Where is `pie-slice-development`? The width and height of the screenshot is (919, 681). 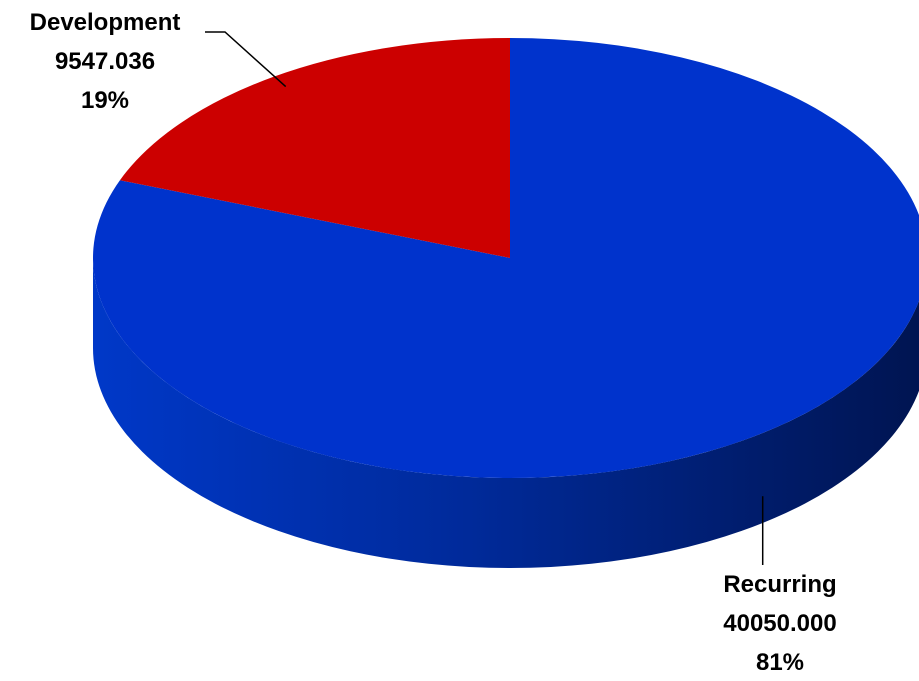
pie-slice-development is located at coordinates (315, 148).